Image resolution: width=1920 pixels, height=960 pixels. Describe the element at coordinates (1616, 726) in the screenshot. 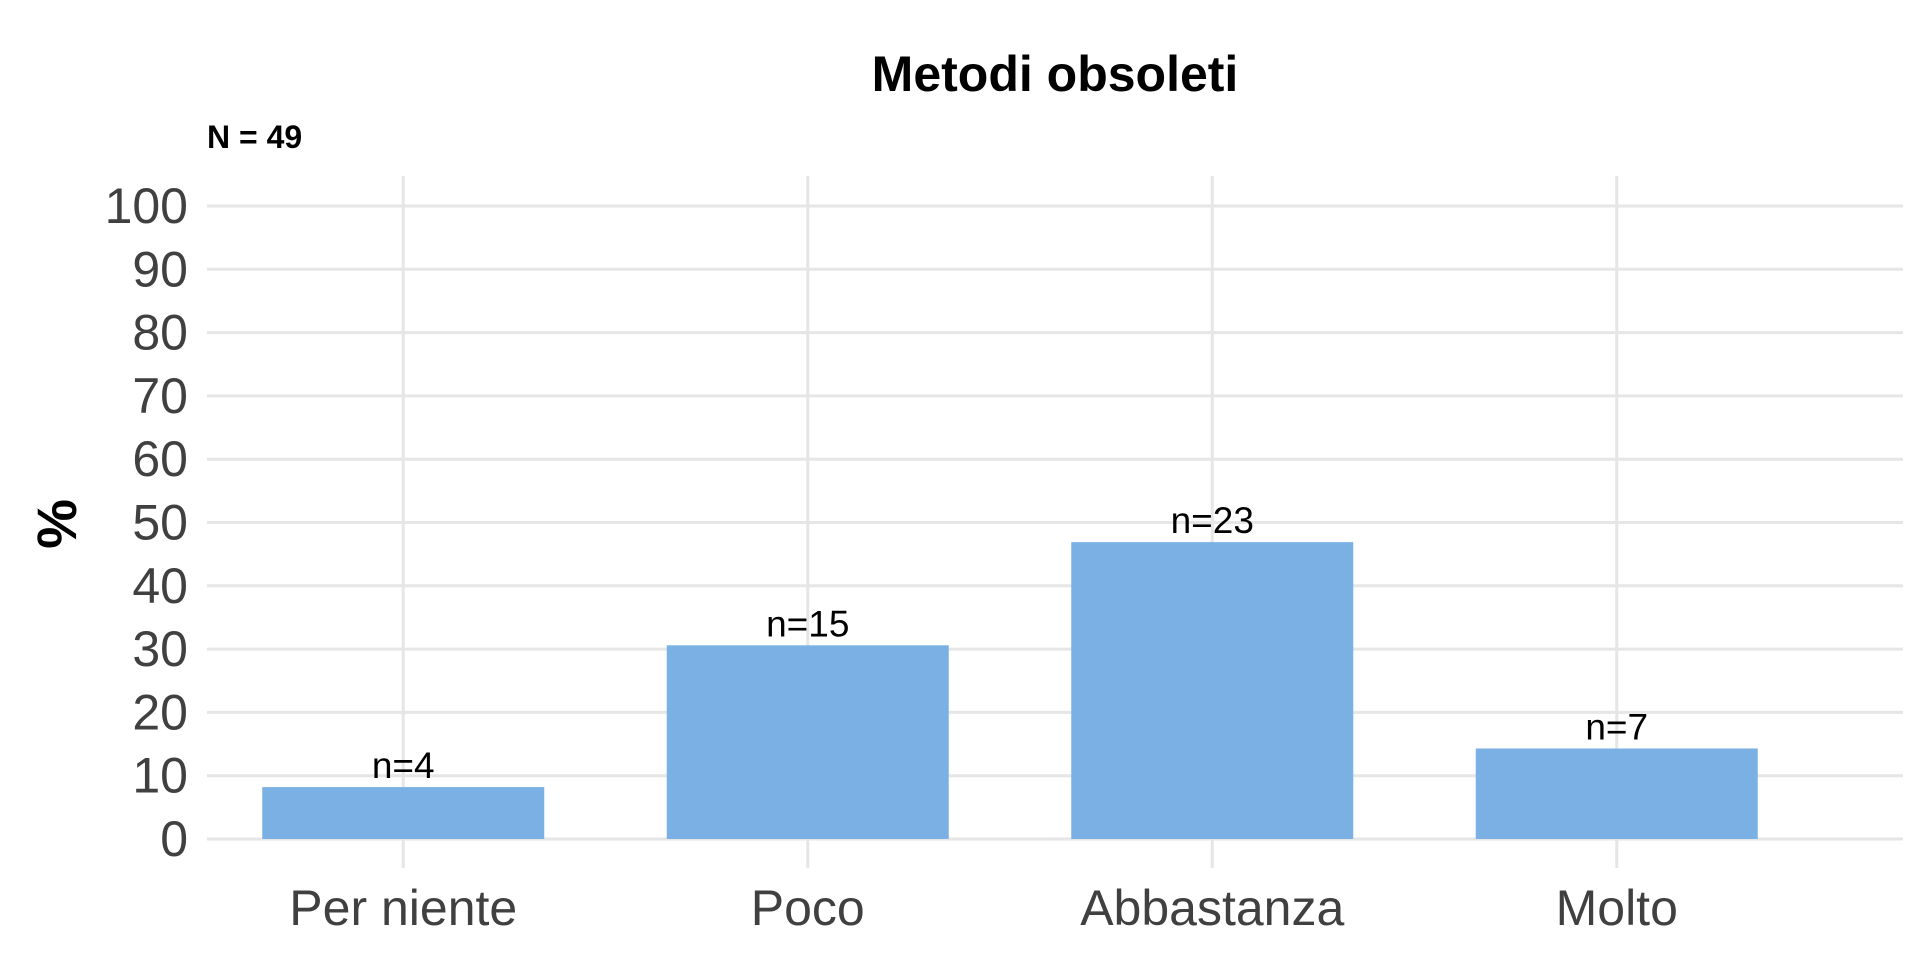

I see `data-label-molto: n=7` at that location.